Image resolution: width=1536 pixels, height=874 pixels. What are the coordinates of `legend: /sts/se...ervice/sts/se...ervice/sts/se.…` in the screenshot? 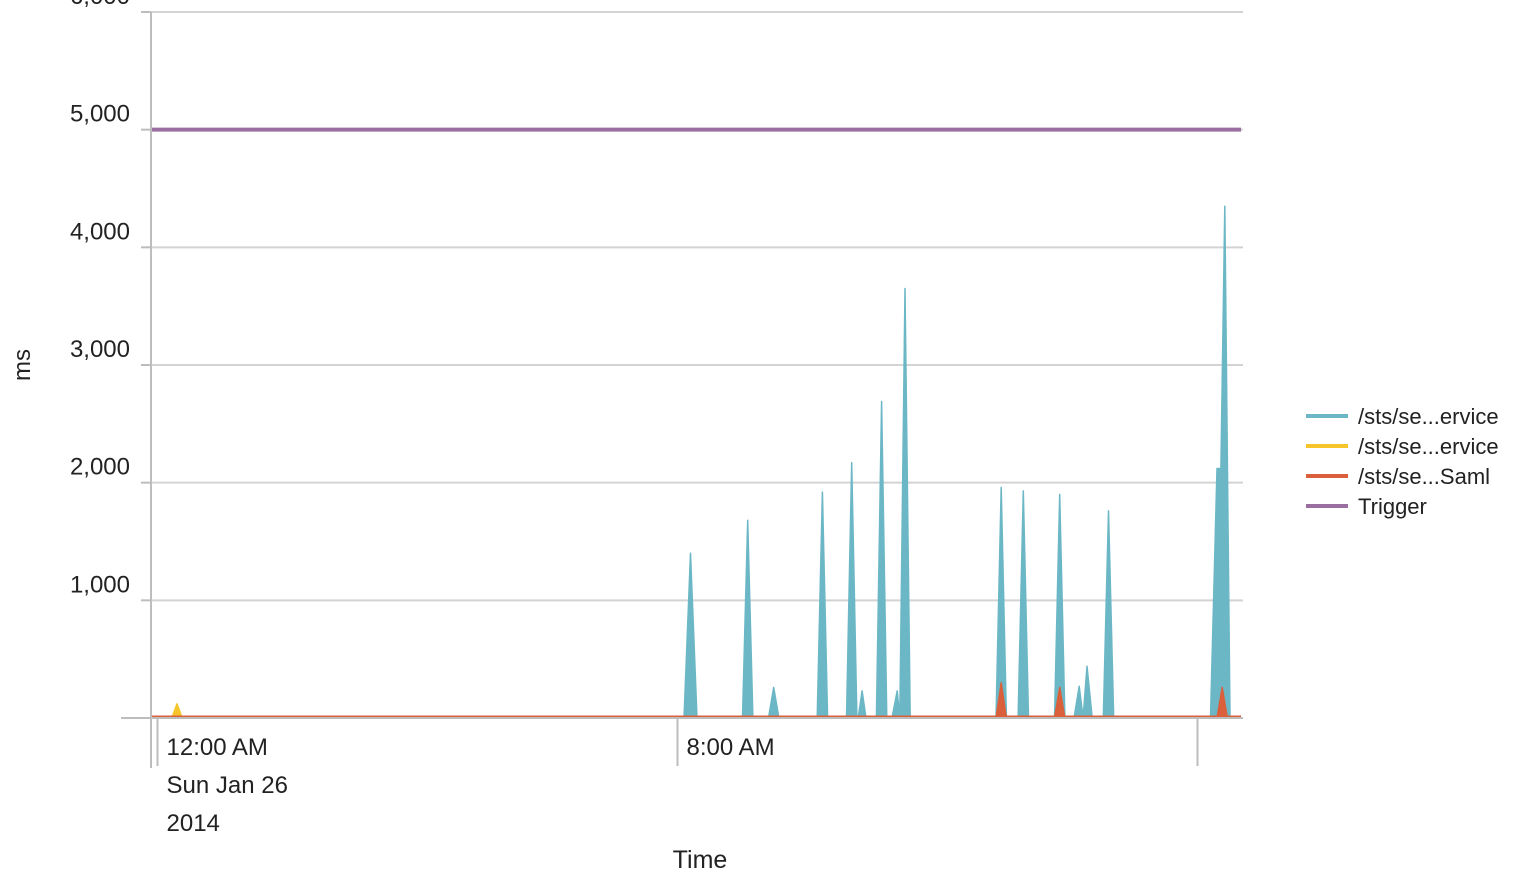 It's located at (1402, 461).